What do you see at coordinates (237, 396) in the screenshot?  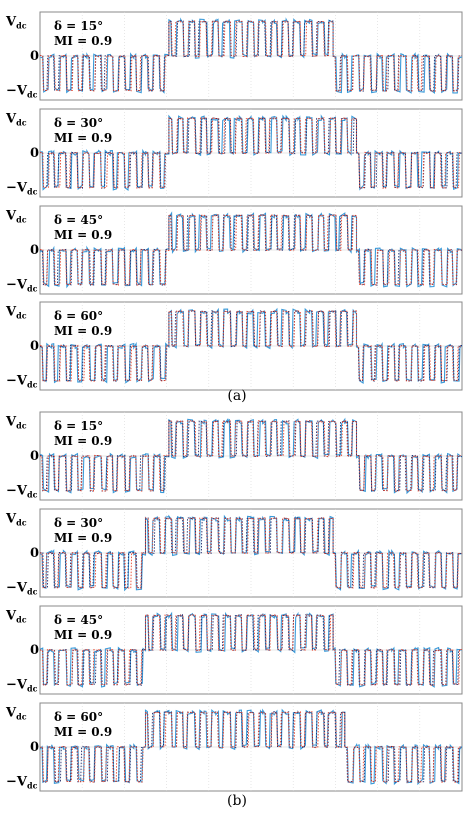 I see `caption-a: (a)` at bounding box center [237, 396].